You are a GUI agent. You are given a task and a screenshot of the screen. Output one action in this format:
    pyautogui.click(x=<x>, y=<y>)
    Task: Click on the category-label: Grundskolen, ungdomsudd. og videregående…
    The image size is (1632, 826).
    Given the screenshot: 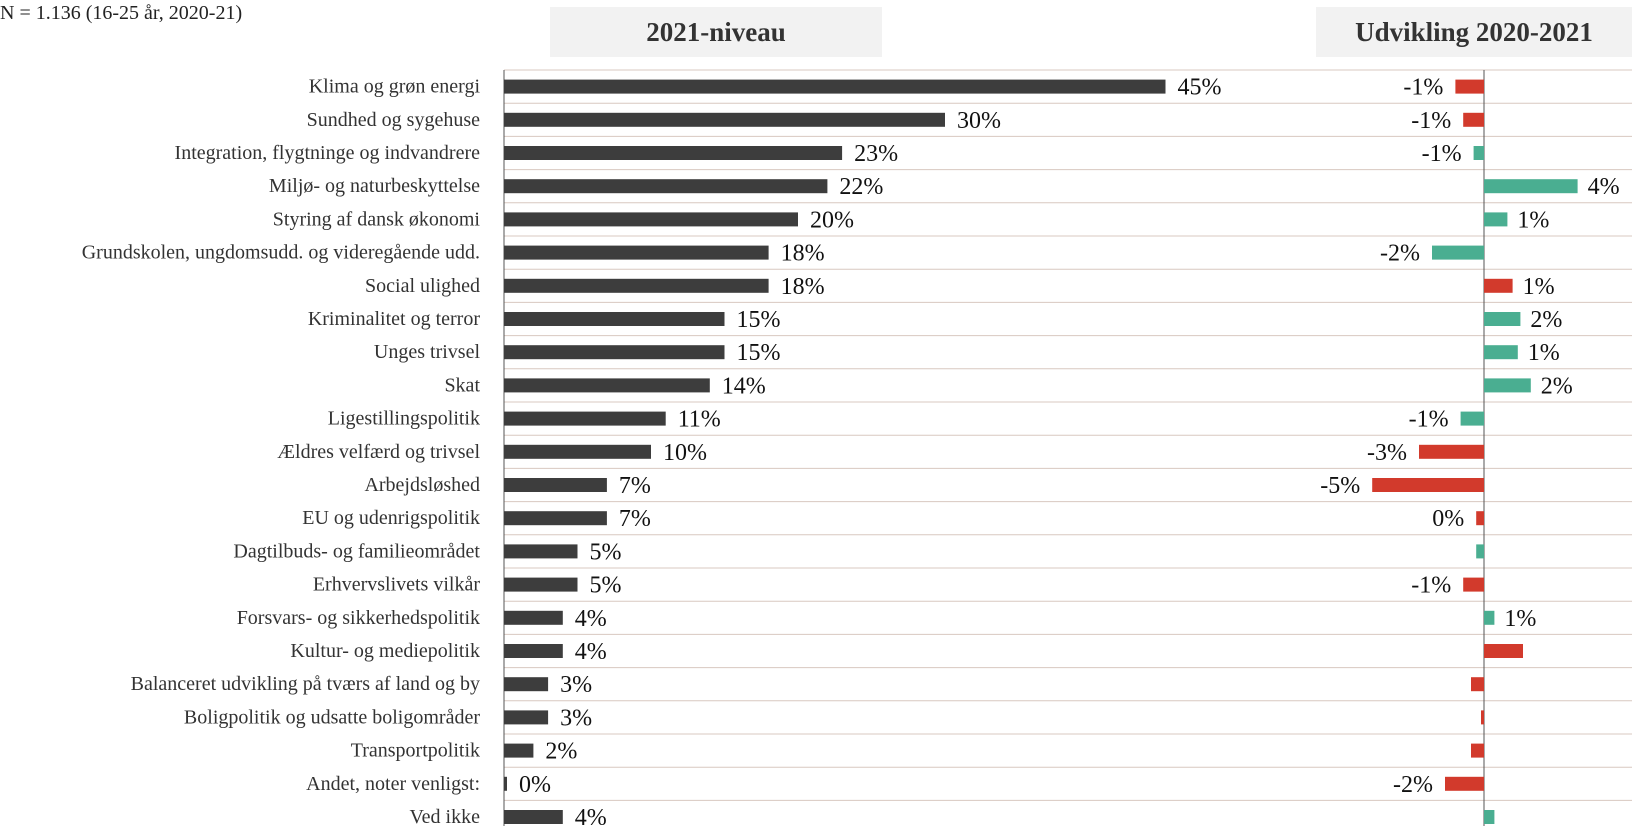 What is the action you would take?
    pyautogui.click(x=281, y=253)
    